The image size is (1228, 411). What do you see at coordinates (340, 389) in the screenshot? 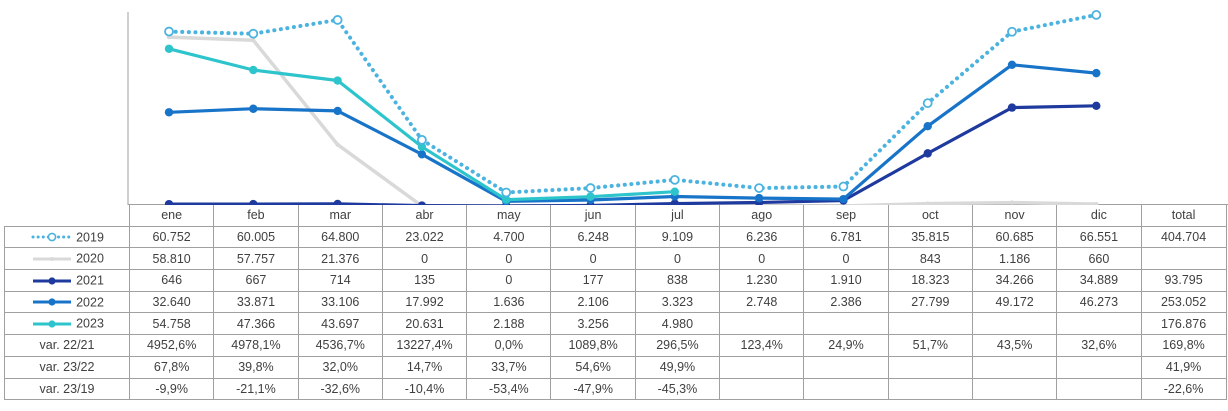
I see `variation-cell: -32,6%` at bounding box center [340, 389].